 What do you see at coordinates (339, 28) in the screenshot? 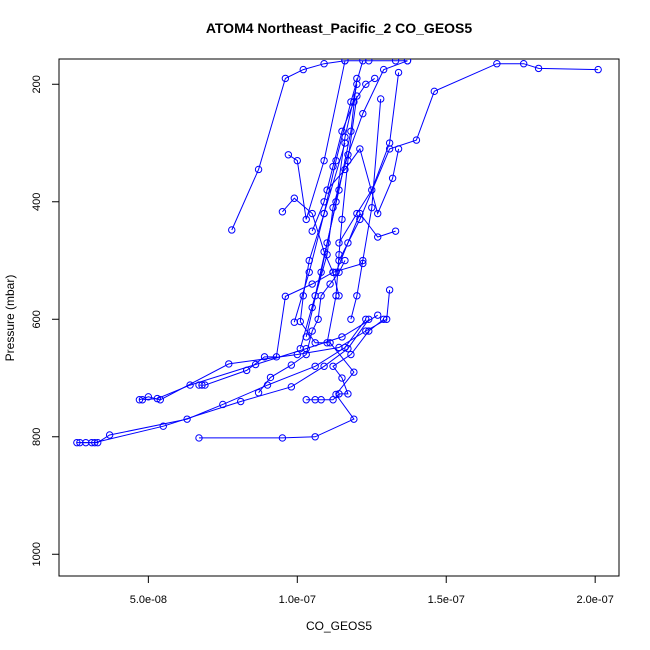
I see `chart-title: ATOM4 Northeast_Pacific_2 CO_GEOS5` at bounding box center [339, 28].